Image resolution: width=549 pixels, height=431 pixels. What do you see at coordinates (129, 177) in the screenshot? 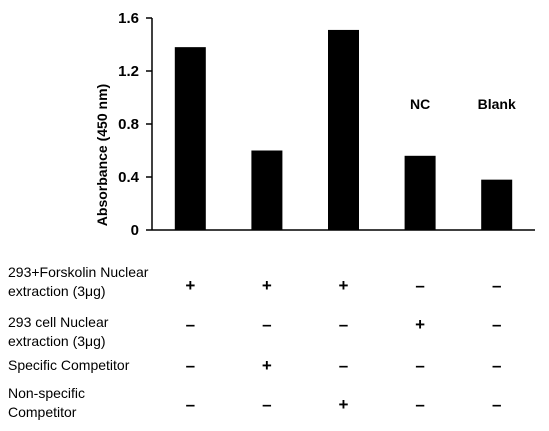
I see `y-tick-label: 0.4` at bounding box center [129, 177].